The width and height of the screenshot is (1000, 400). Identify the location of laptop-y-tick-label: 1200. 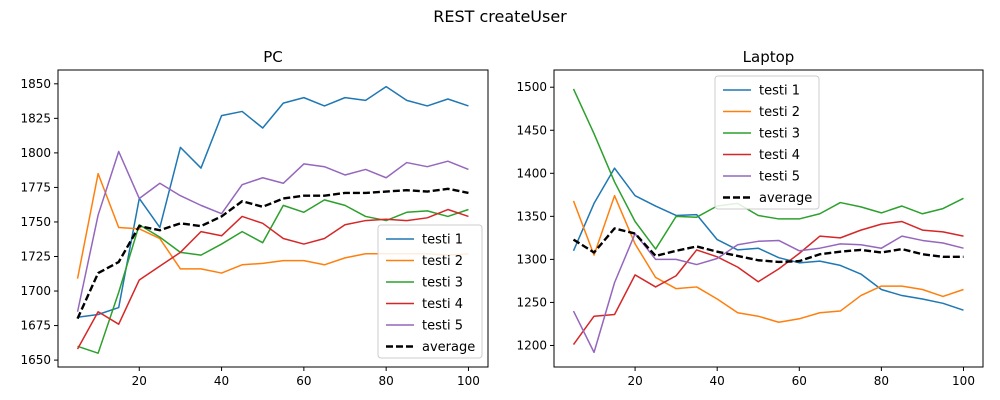
(531, 345).